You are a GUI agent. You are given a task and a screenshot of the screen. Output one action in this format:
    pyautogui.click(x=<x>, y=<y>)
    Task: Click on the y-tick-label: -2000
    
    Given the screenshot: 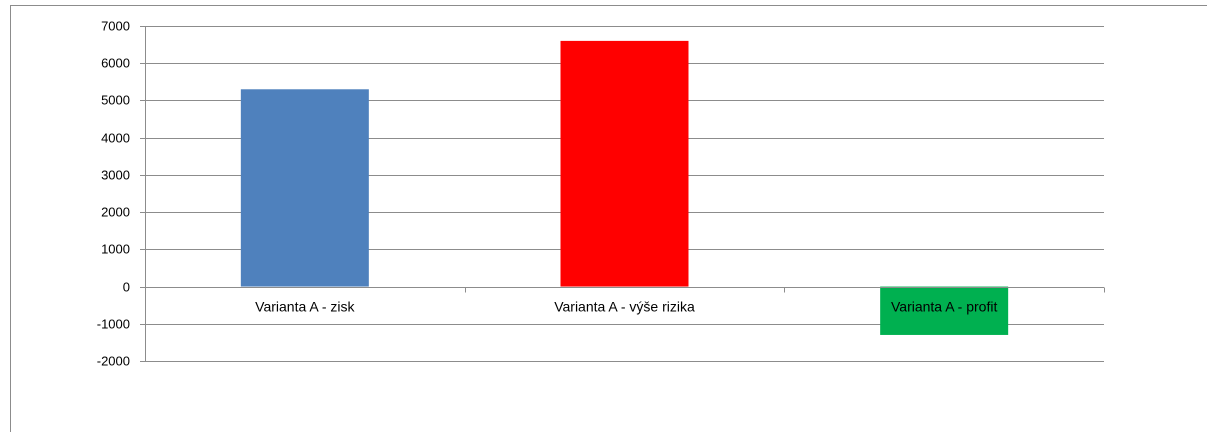 What is the action you would take?
    pyautogui.click(x=113, y=361)
    